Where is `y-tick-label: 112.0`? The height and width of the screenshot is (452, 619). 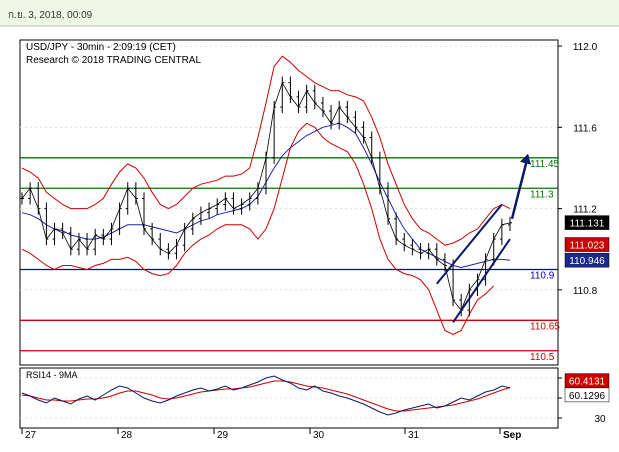
y-tick-label: 112.0 is located at coordinates (585, 47).